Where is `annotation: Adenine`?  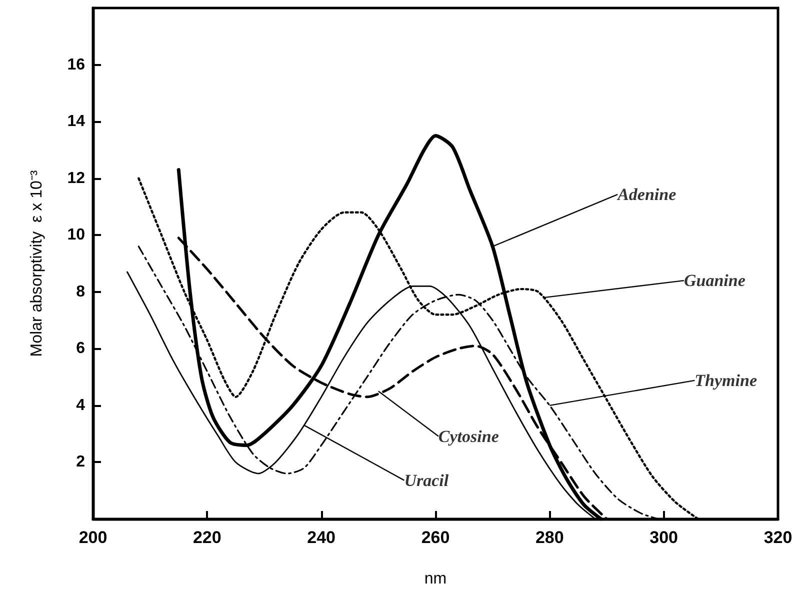
annotation: Adenine is located at coordinates (646, 194).